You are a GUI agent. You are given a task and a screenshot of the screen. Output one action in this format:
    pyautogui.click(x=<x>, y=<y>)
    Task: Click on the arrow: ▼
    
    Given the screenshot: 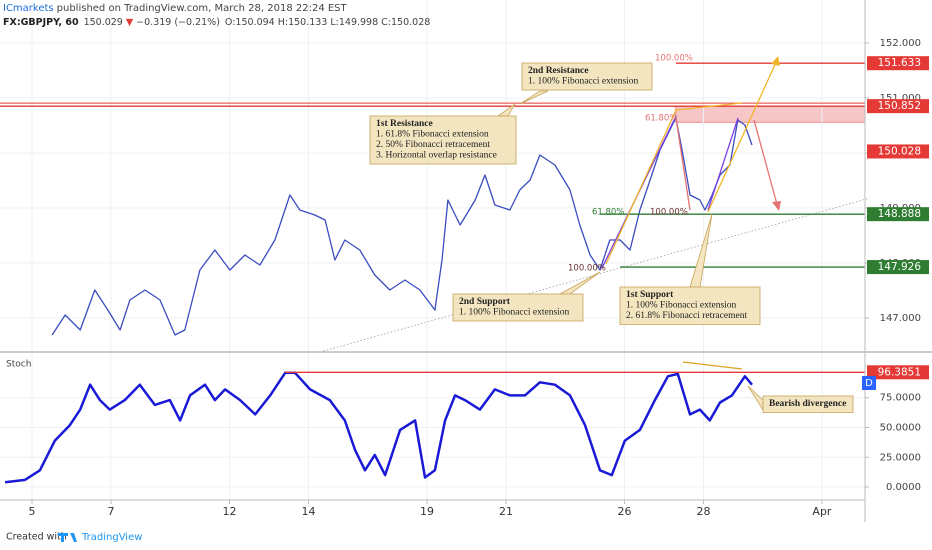 What is the action you would take?
    pyautogui.click(x=130, y=22)
    